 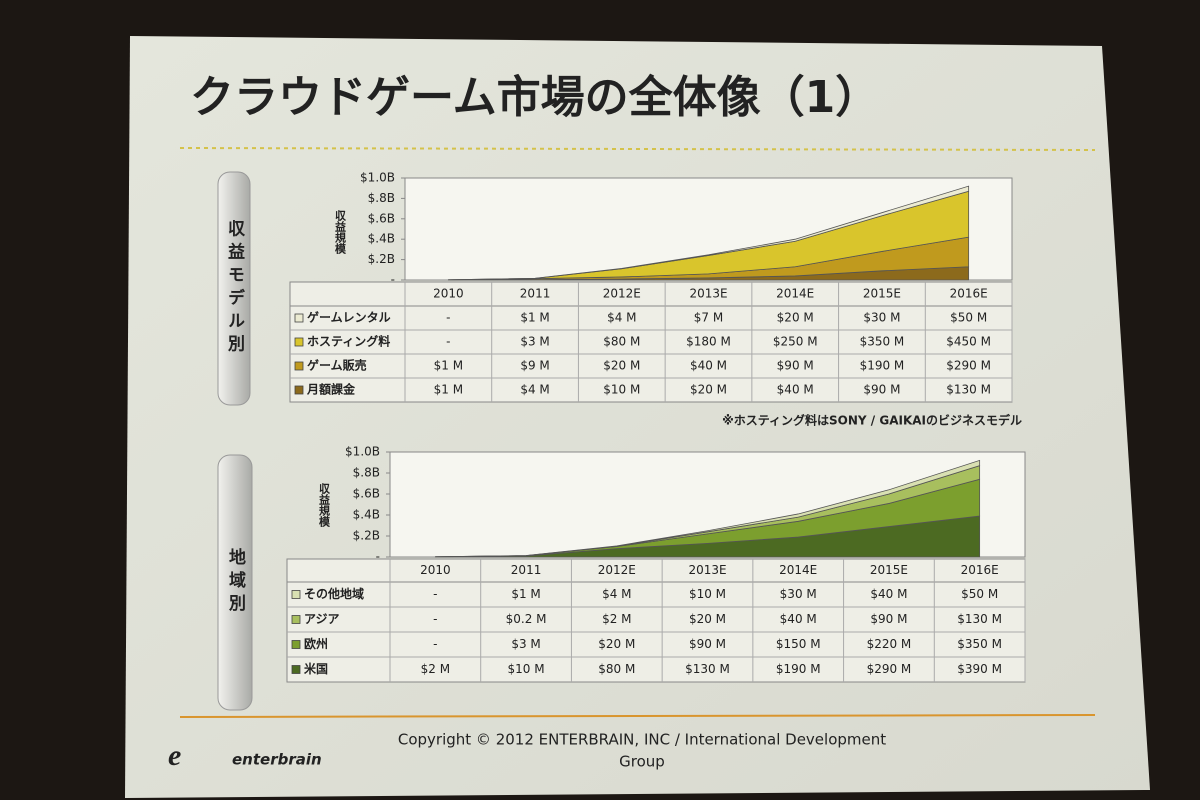 What do you see at coordinates (348, 341) in the screenshot?
I see `legend-label: ホスティング料` at bounding box center [348, 341].